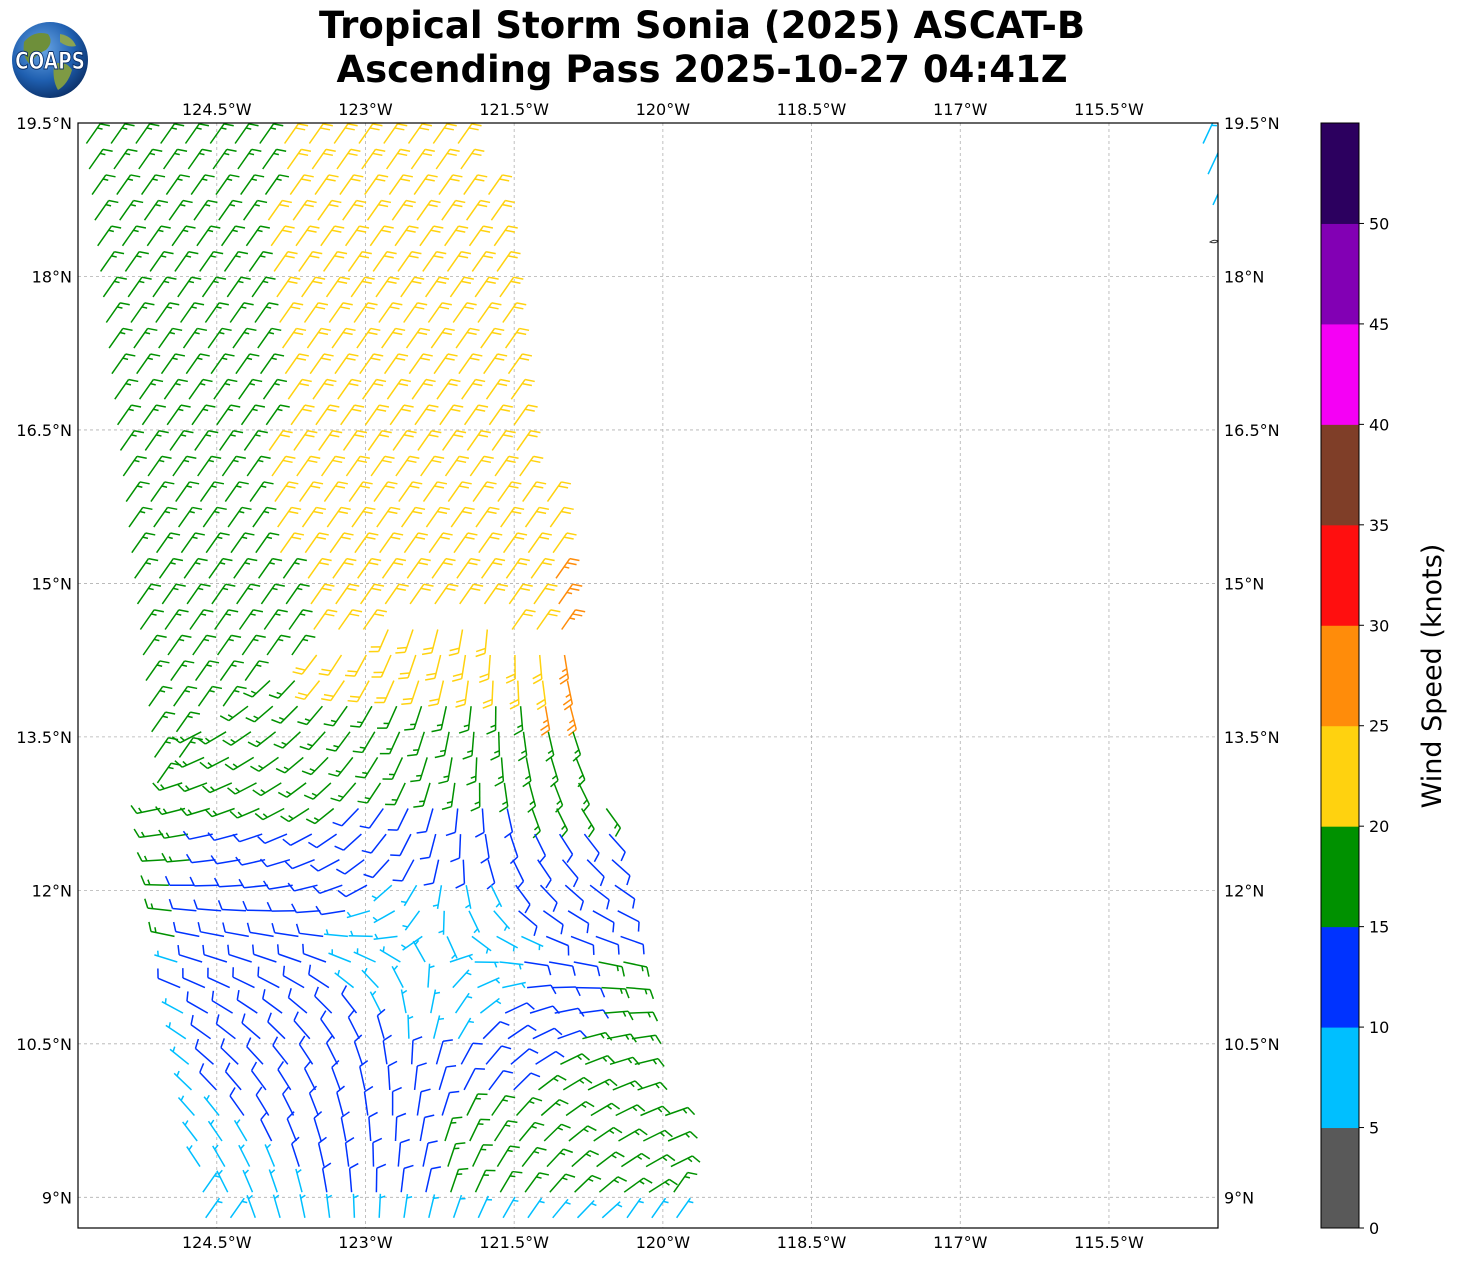 The height and width of the screenshot is (1264, 1458). I want to click on lon-tick-label-bottom: 118.5°W, so click(812, 1242).